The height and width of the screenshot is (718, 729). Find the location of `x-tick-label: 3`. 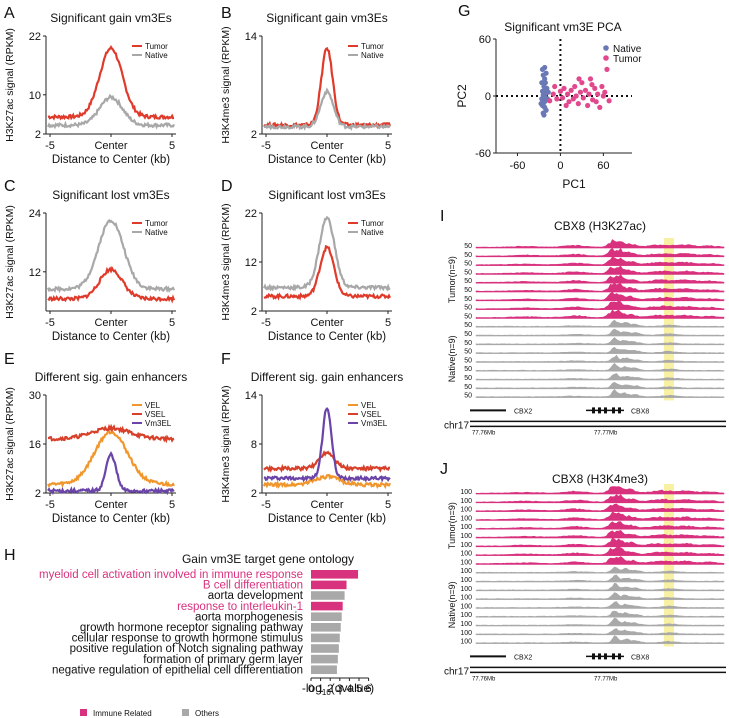

x-tick-label: 3 is located at coordinates (340, 689).